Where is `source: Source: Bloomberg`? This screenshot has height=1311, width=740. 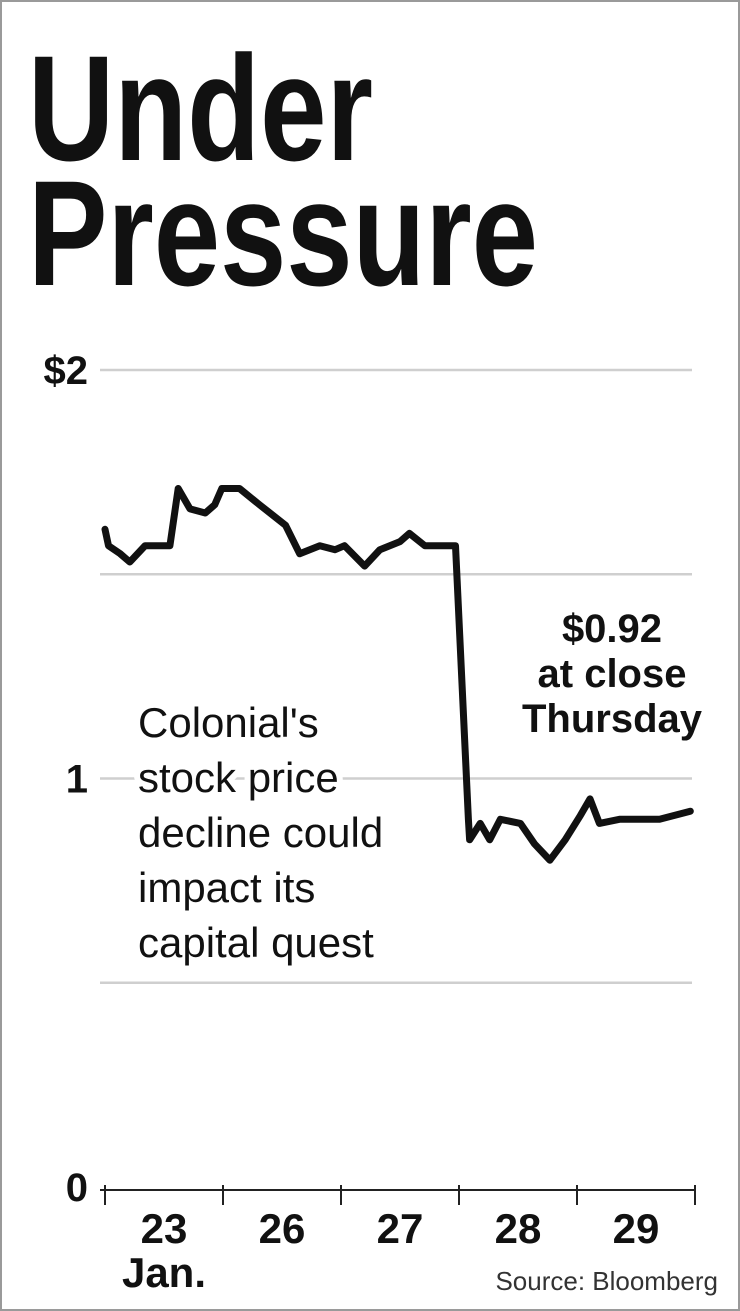 source: Source: Bloomberg is located at coordinates (606, 1281).